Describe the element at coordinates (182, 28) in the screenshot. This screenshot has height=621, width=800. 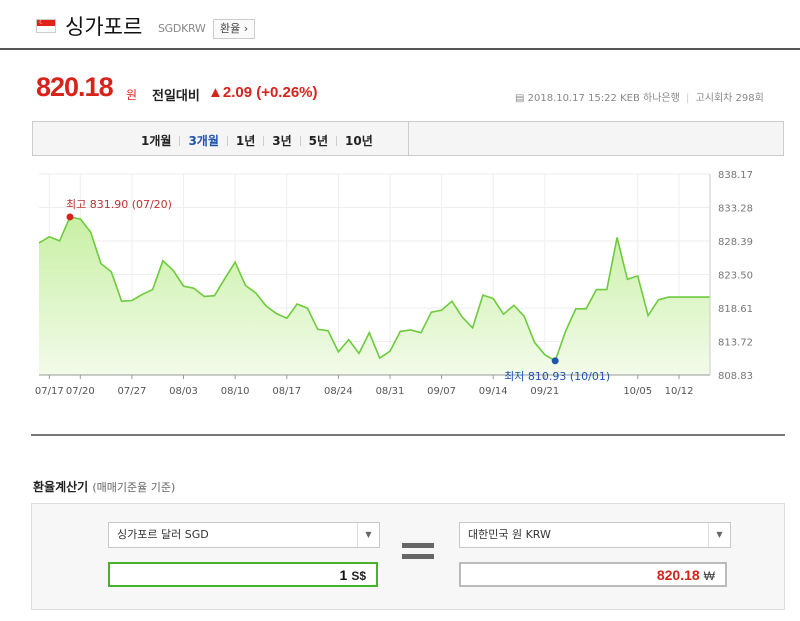
I see `currency-code: SGDKRW` at that location.